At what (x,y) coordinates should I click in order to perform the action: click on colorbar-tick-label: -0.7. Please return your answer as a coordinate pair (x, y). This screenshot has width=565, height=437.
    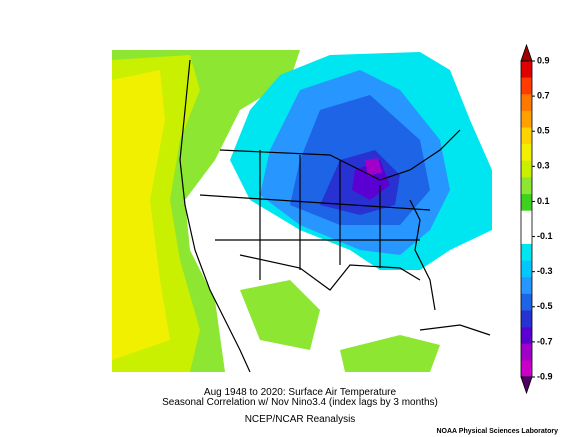
    Looking at the image, I should click on (545, 341).